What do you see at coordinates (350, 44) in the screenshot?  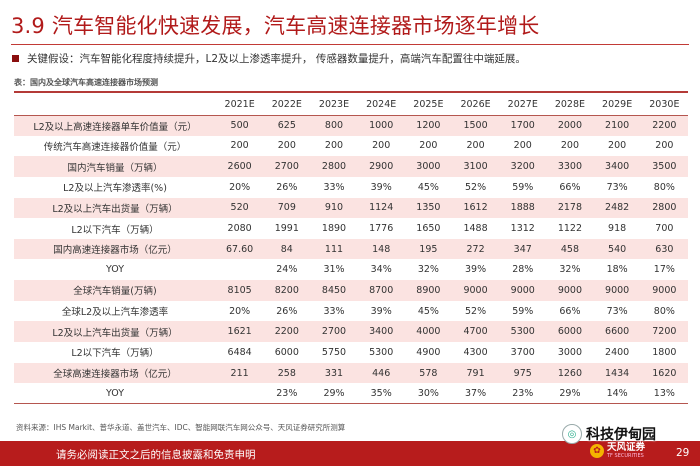 I see `title-divider` at bounding box center [350, 44].